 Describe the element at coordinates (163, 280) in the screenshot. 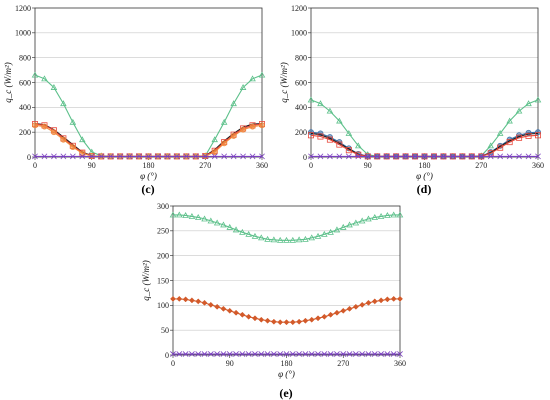

I see `y-tick-label: 150` at that location.